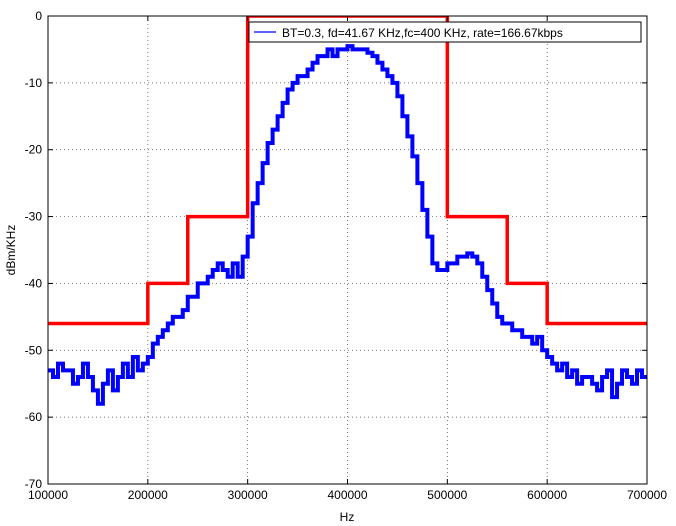 The width and height of the screenshot is (676, 526). Describe the element at coordinates (34, 83) in the screenshot. I see `y-tick-label: -10` at that location.